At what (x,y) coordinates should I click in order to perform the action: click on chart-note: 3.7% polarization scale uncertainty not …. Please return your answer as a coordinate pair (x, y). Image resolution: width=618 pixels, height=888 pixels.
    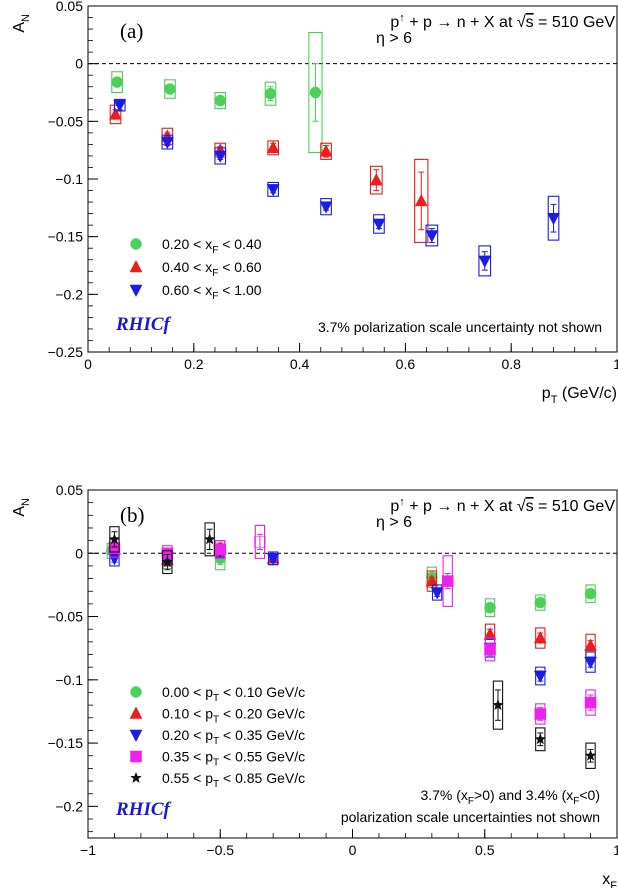
    Looking at the image, I should click on (460, 327).